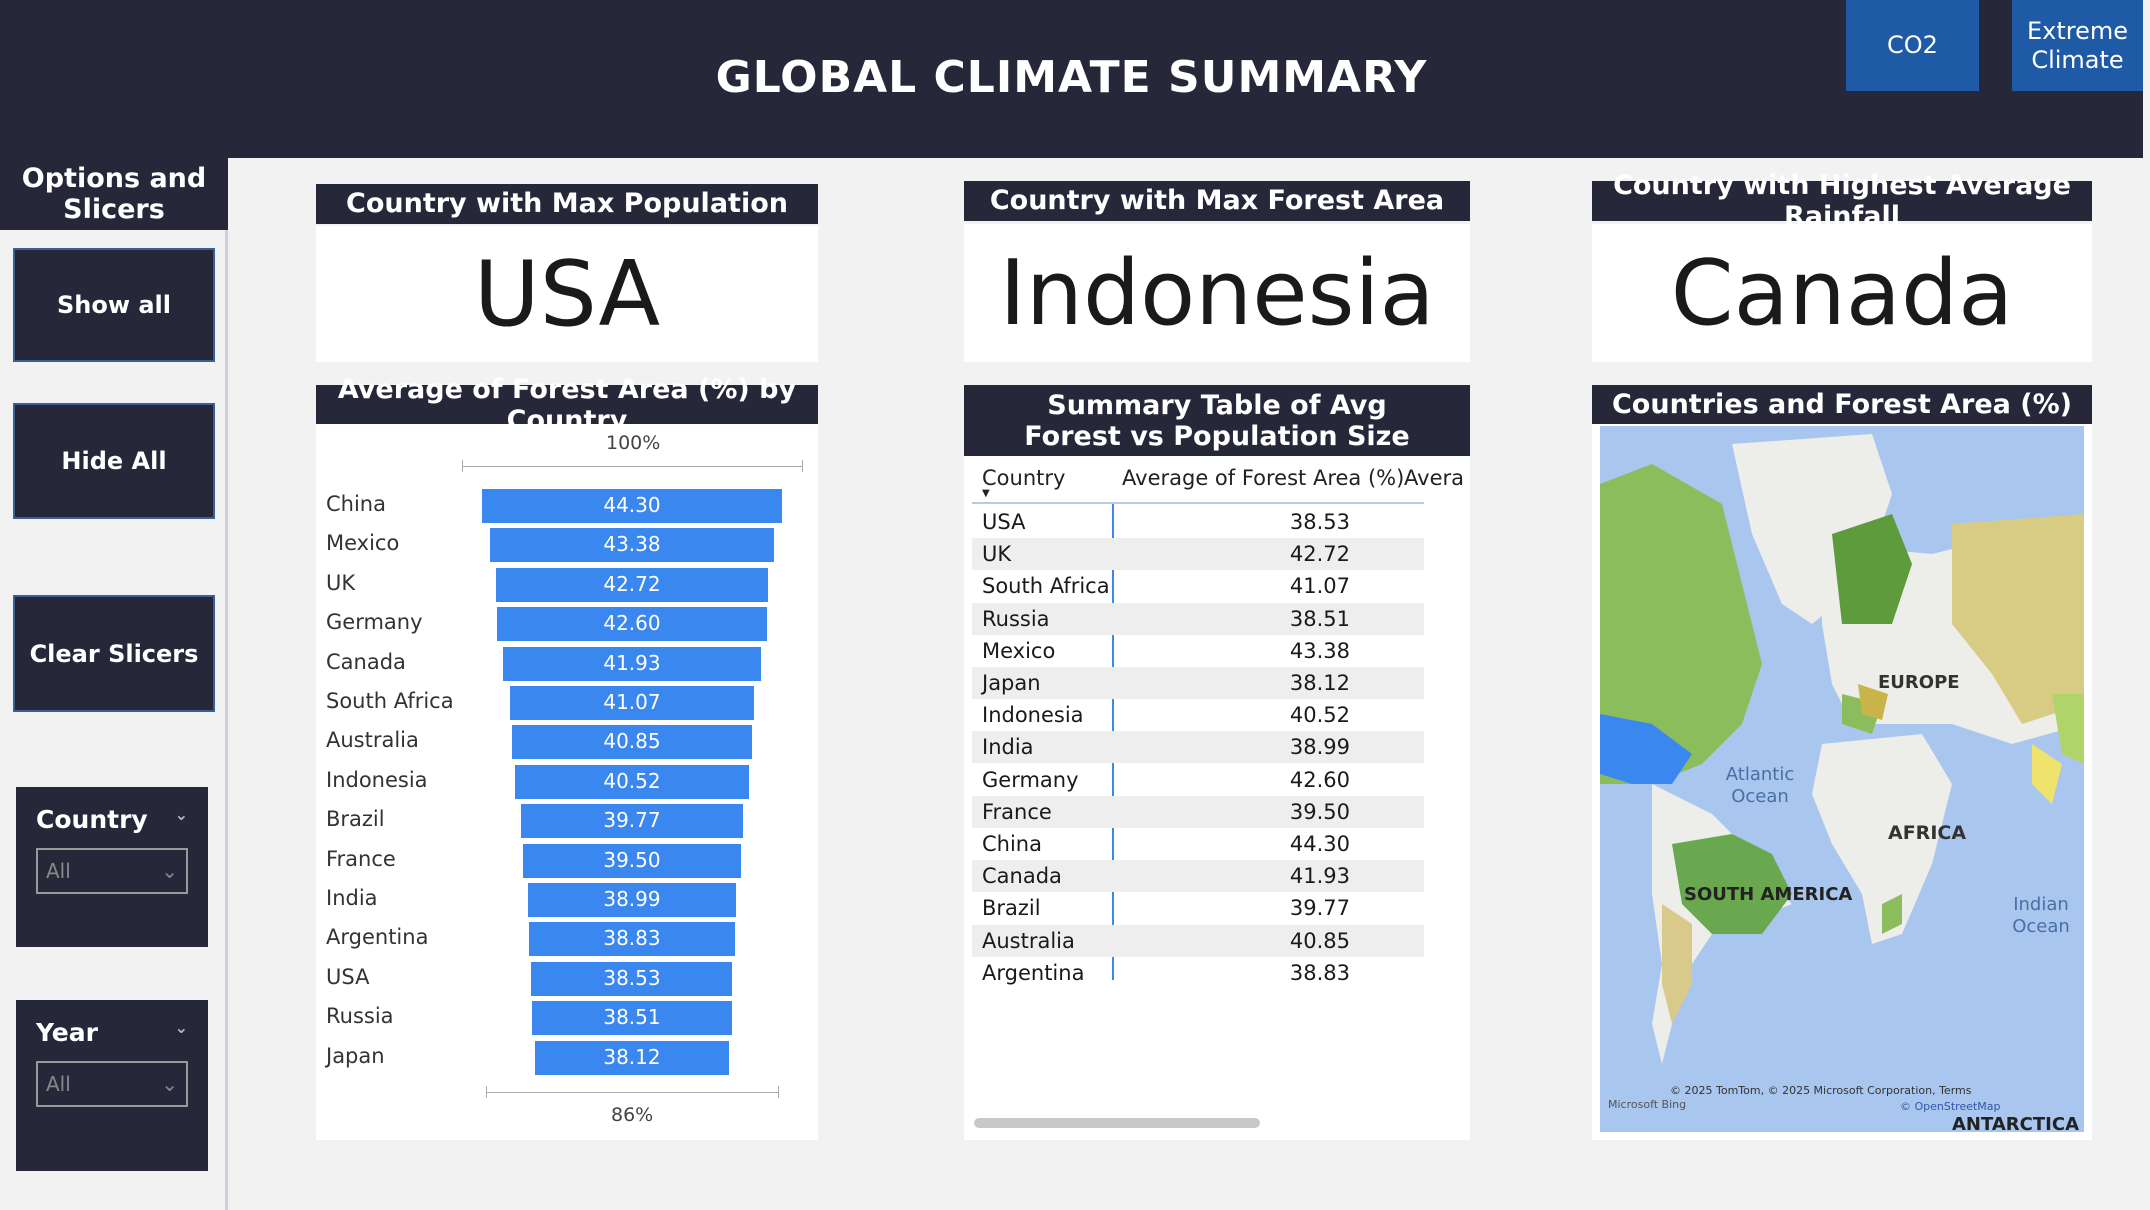 The height and width of the screenshot is (1210, 2150). What do you see at coordinates (1198, 618) in the screenshot?
I see `table-row: Russia 38.51` at bounding box center [1198, 618].